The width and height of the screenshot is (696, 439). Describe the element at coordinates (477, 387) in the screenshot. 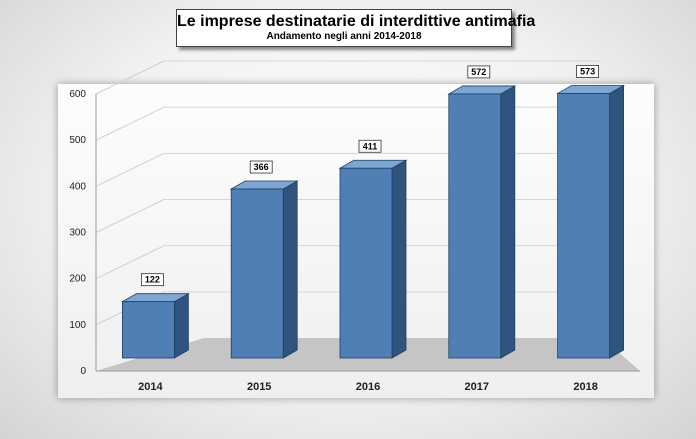

I see `x-tick-label: 2017` at that location.